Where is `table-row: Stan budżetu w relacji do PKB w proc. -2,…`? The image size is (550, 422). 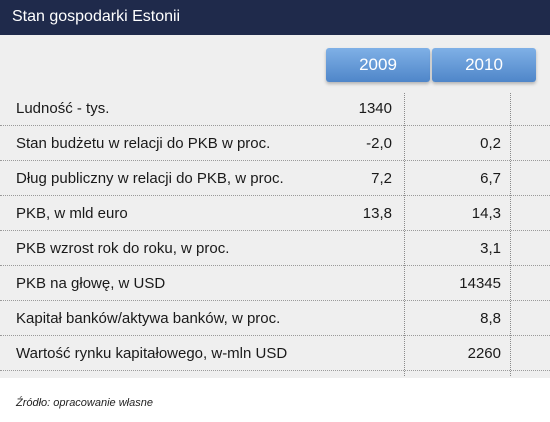 table-row: Stan budżetu w relacji do PKB w proc. -2,… is located at coordinates (275, 143).